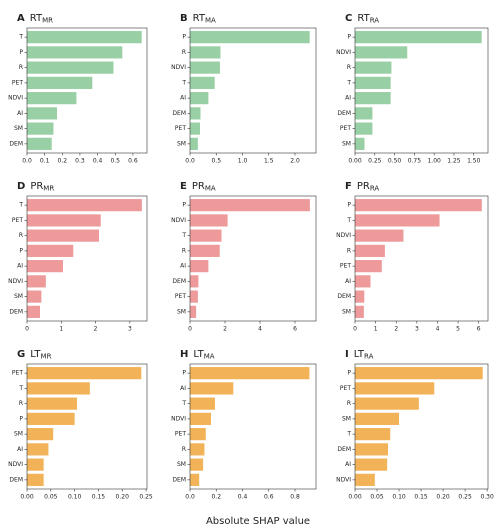 The height and width of the screenshot is (531, 500). I want to click on panel-title: D PRMR, so click(35, 187).